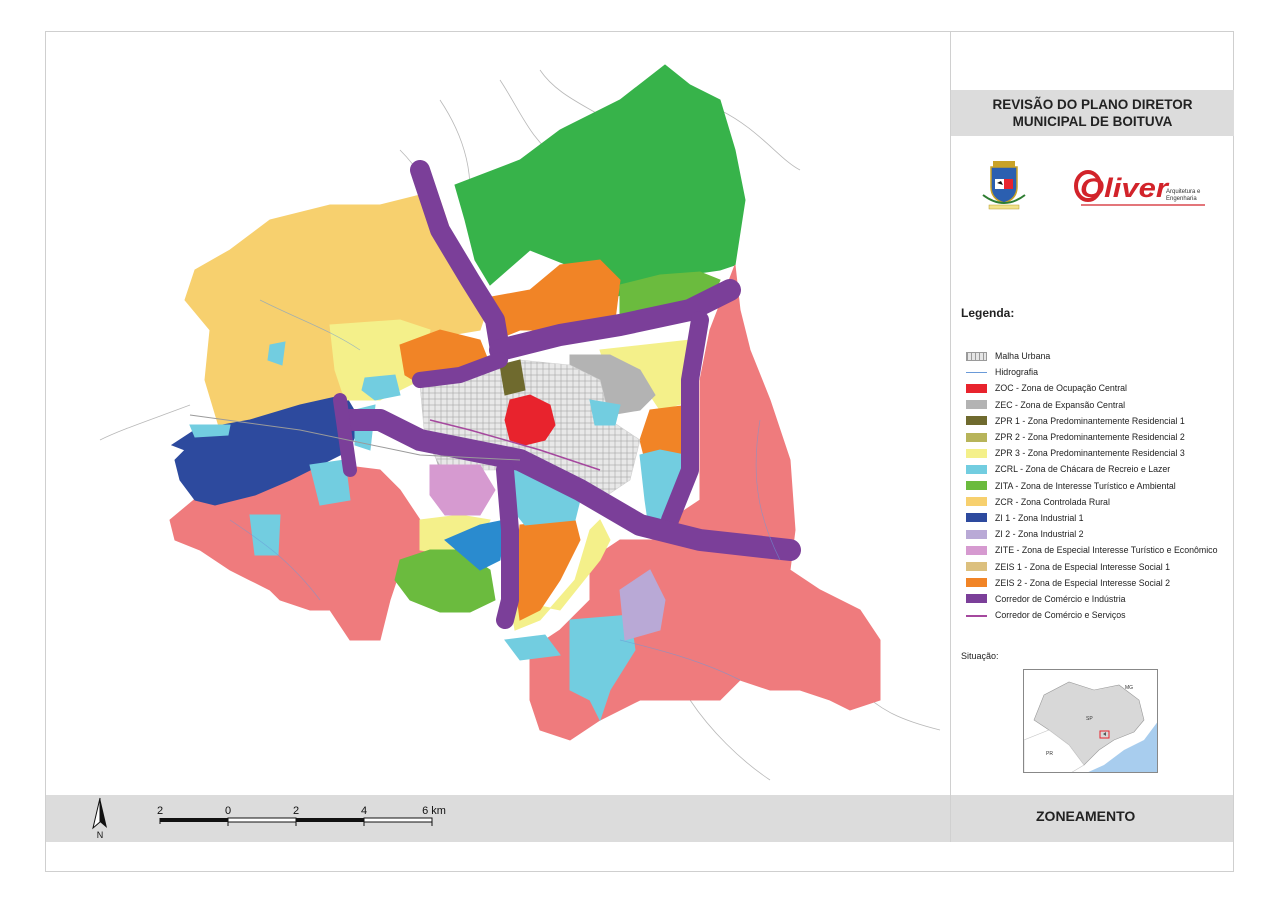 This screenshot has height=904, width=1280. Describe the element at coordinates (1039, 517) in the screenshot. I see `legend-label: ZI 1 - Zona Industrial 1` at that location.